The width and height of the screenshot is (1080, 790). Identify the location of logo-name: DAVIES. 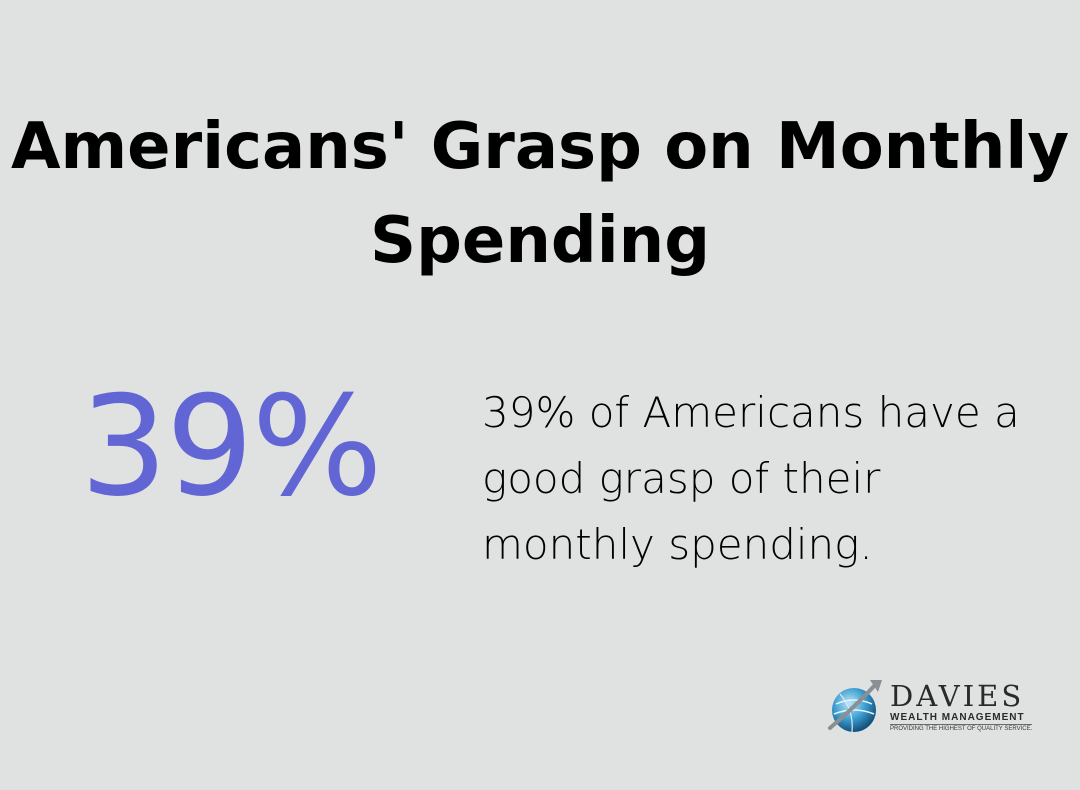
(957, 696).